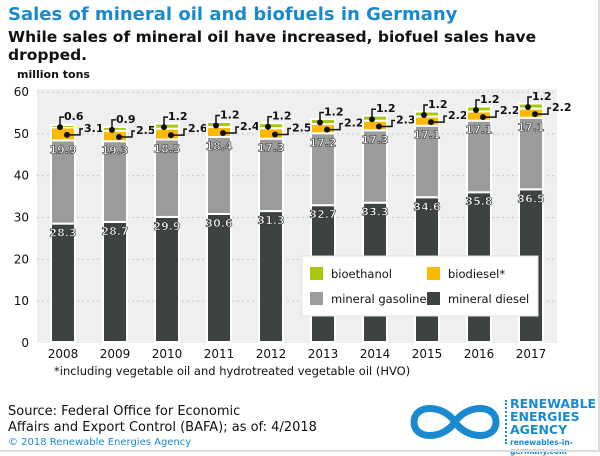 This screenshot has height=456, width=600. I want to click on x-tick-label: 2014, so click(375, 354).